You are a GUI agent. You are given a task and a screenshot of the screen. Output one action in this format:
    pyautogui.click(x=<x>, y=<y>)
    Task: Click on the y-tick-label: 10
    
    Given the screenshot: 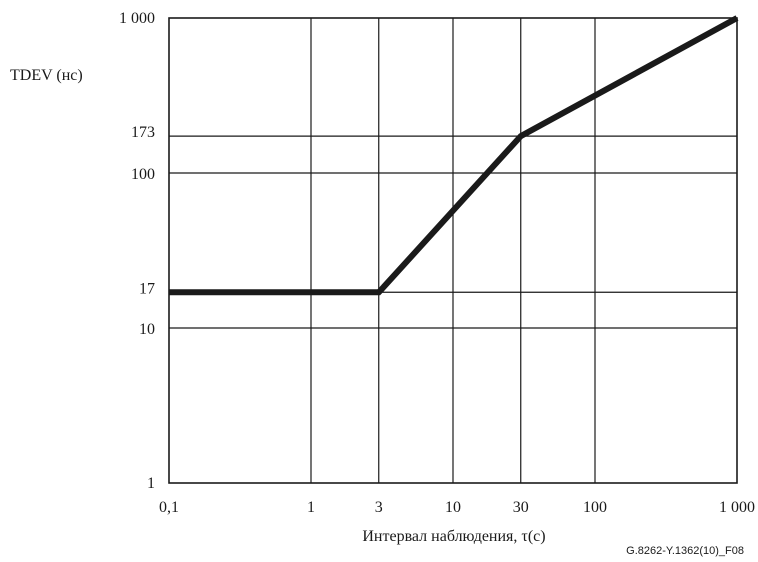 What is the action you would take?
    pyautogui.click(x=147, y=329)
    